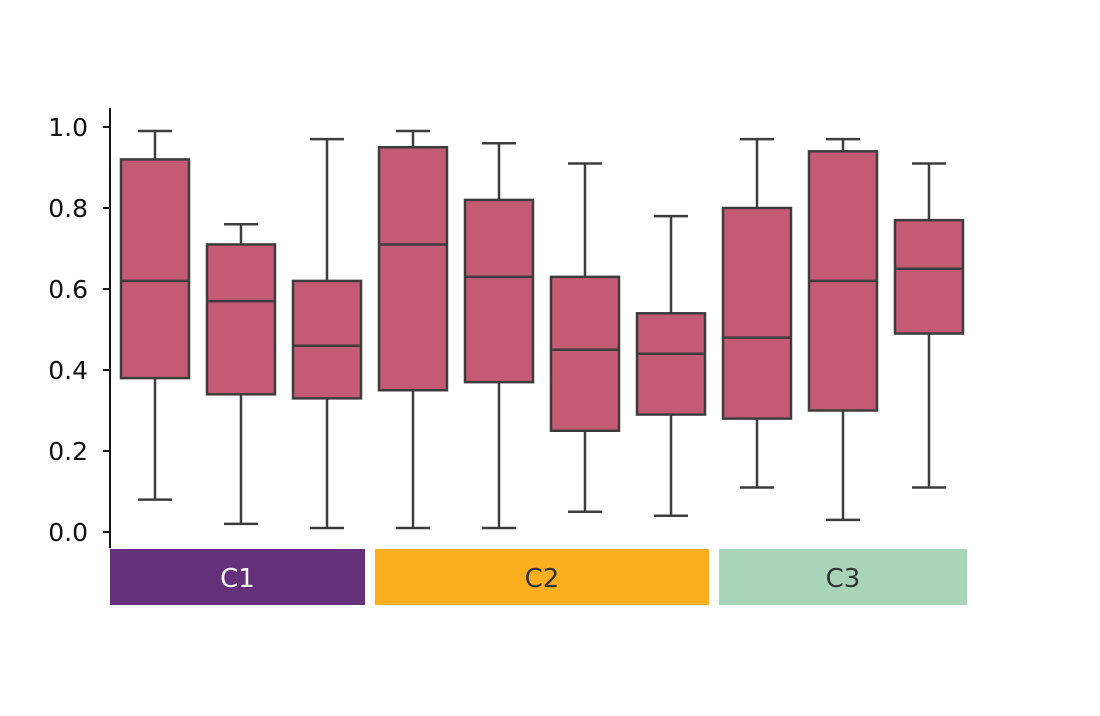 This screenshot has height=716, width=1100. What do you see at coordinates (68, 451) in the screenshot?
I see `y-tick-label: 0.2` at bounding box center [68, 451].